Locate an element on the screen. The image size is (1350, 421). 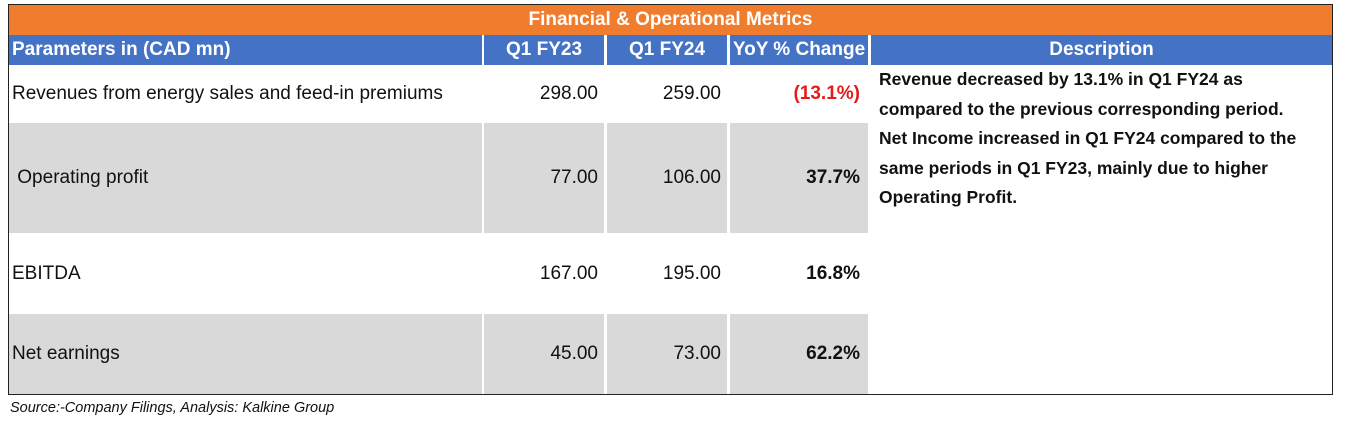
row-ebitda-q1fy24: 195.00 is located at coordinates (691, 273).